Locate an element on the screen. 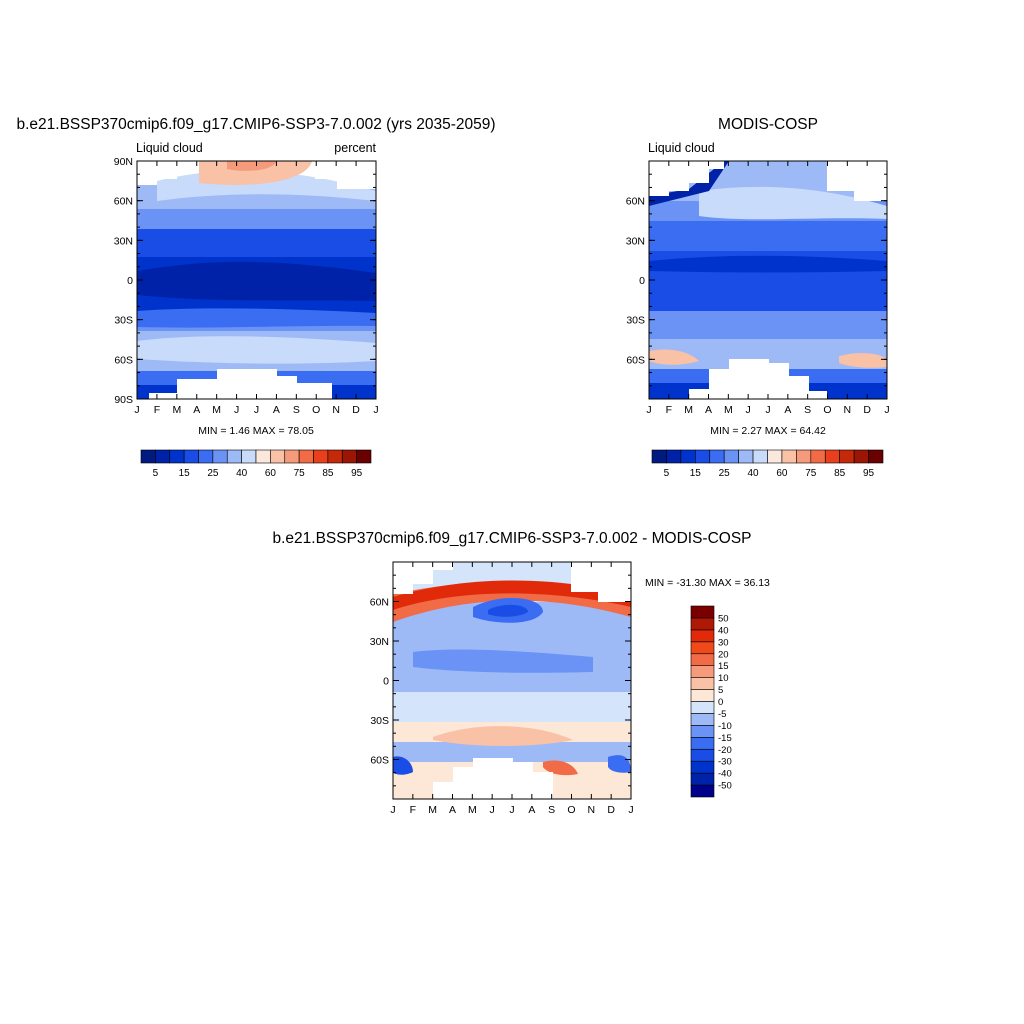  panel-obs-left-label: Liquid cloud is located at coordinates (681, 148).